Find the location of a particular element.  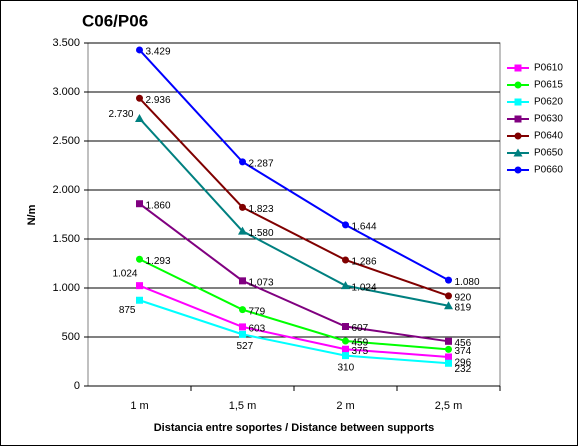

data-label: 456 is located at coordinates (463, 343).